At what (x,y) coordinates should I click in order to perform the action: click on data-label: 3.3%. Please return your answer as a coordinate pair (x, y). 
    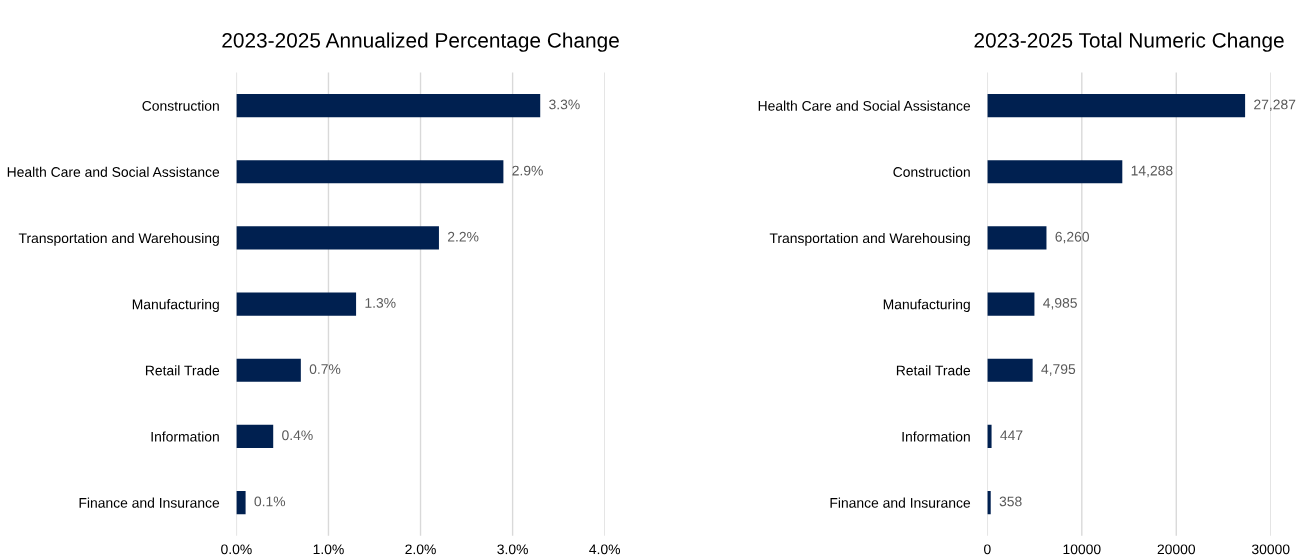
    Looking at the image, I should click on (564, 104).